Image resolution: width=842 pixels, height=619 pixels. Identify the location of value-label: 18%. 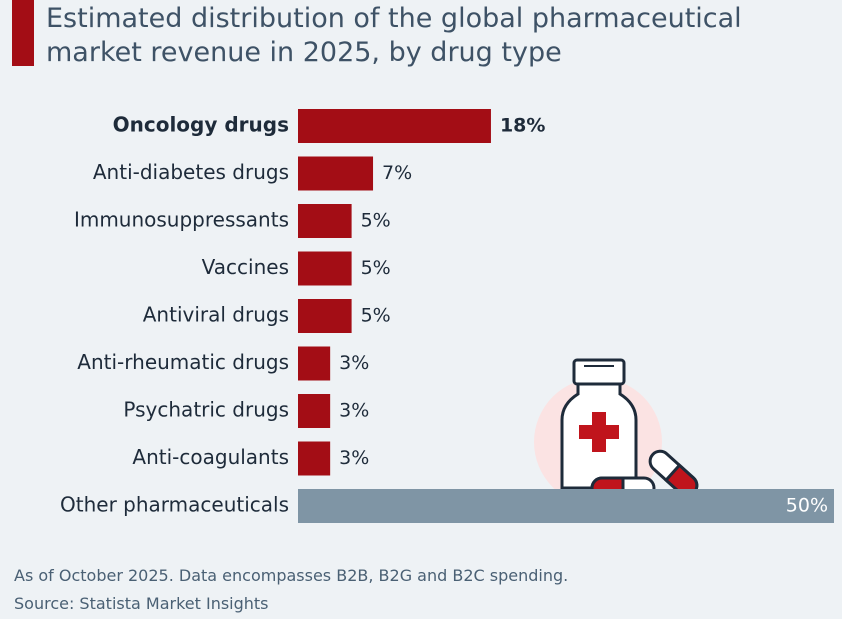
(522, 126).